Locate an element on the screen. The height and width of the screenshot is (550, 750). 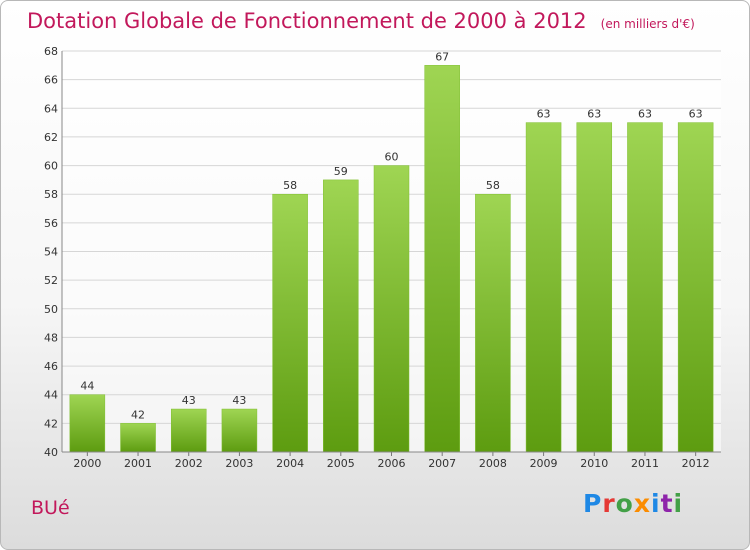
x-tick-label-2006: 2006 is located at coordinates (392, 463).